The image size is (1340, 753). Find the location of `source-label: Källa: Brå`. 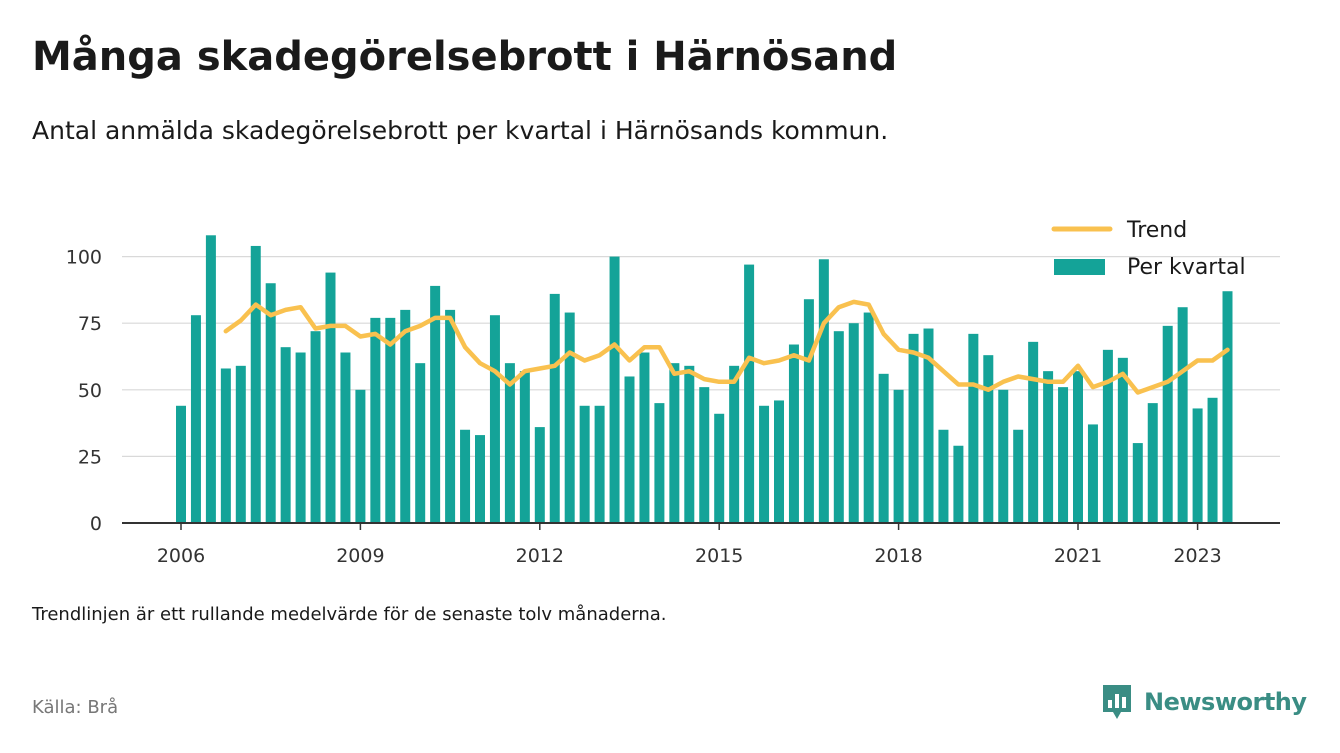

source-label: Källa: Brå is located at coordinates (75, 707).